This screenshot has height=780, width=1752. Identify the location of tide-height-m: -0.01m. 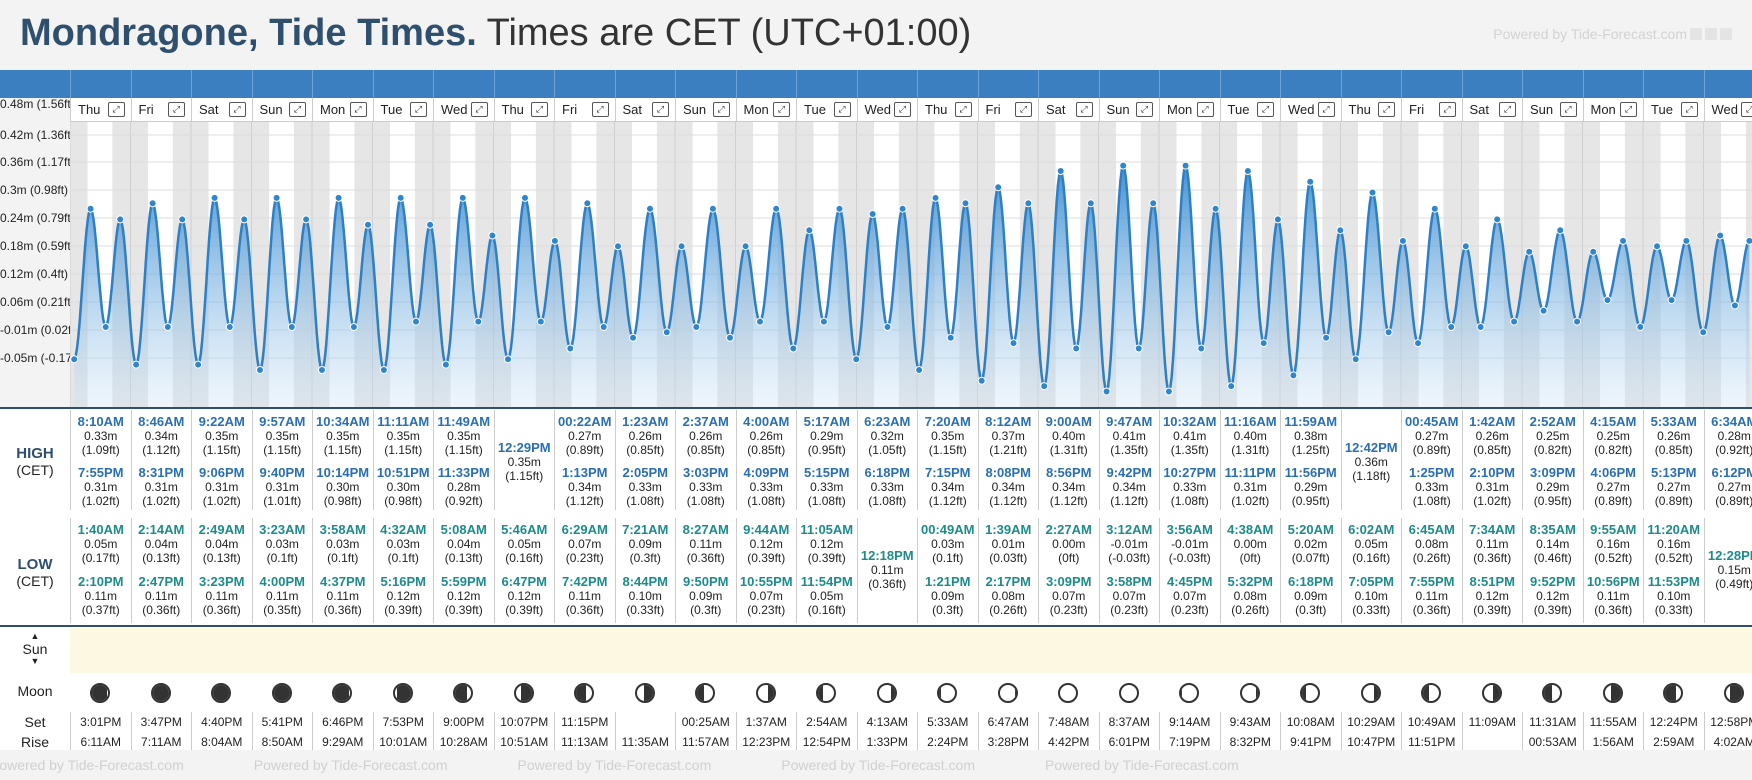
(1190, 544).